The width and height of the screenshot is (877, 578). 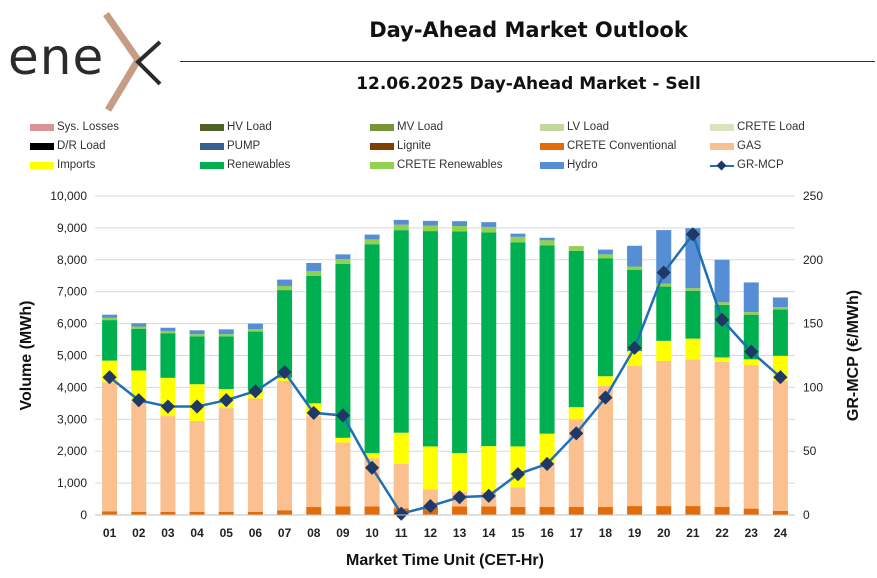 What do you see at coordinates (771, 127) in the screenshot?
I see `legend-label: CRETE Load` at bounding box center [771, 127].